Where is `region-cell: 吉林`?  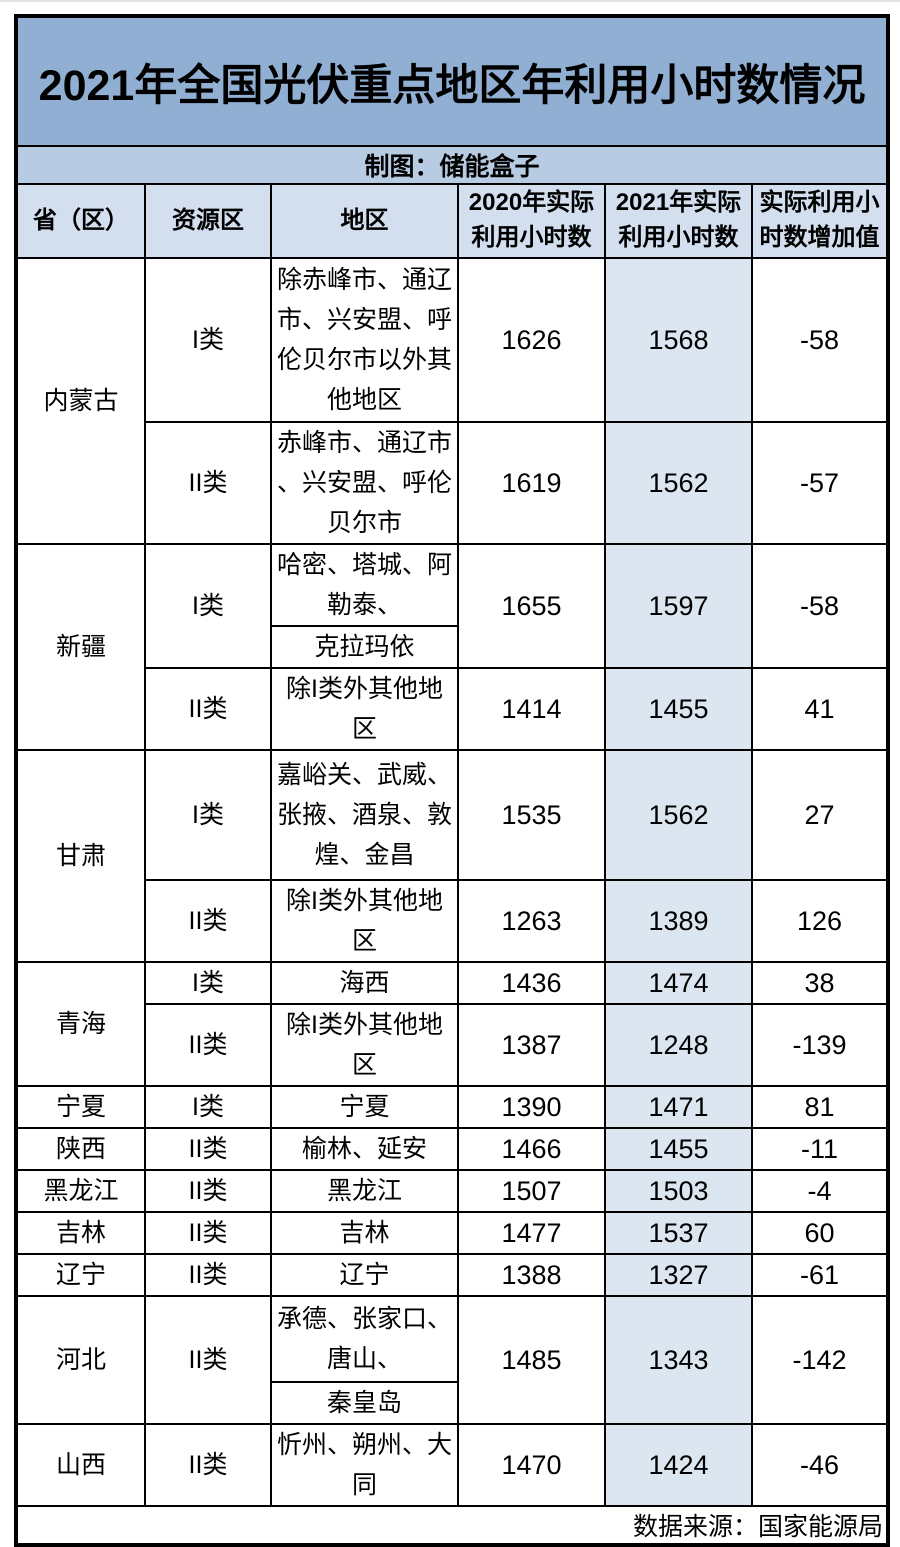
region-cell: 吉林 is located at coordinates (364, 1233).